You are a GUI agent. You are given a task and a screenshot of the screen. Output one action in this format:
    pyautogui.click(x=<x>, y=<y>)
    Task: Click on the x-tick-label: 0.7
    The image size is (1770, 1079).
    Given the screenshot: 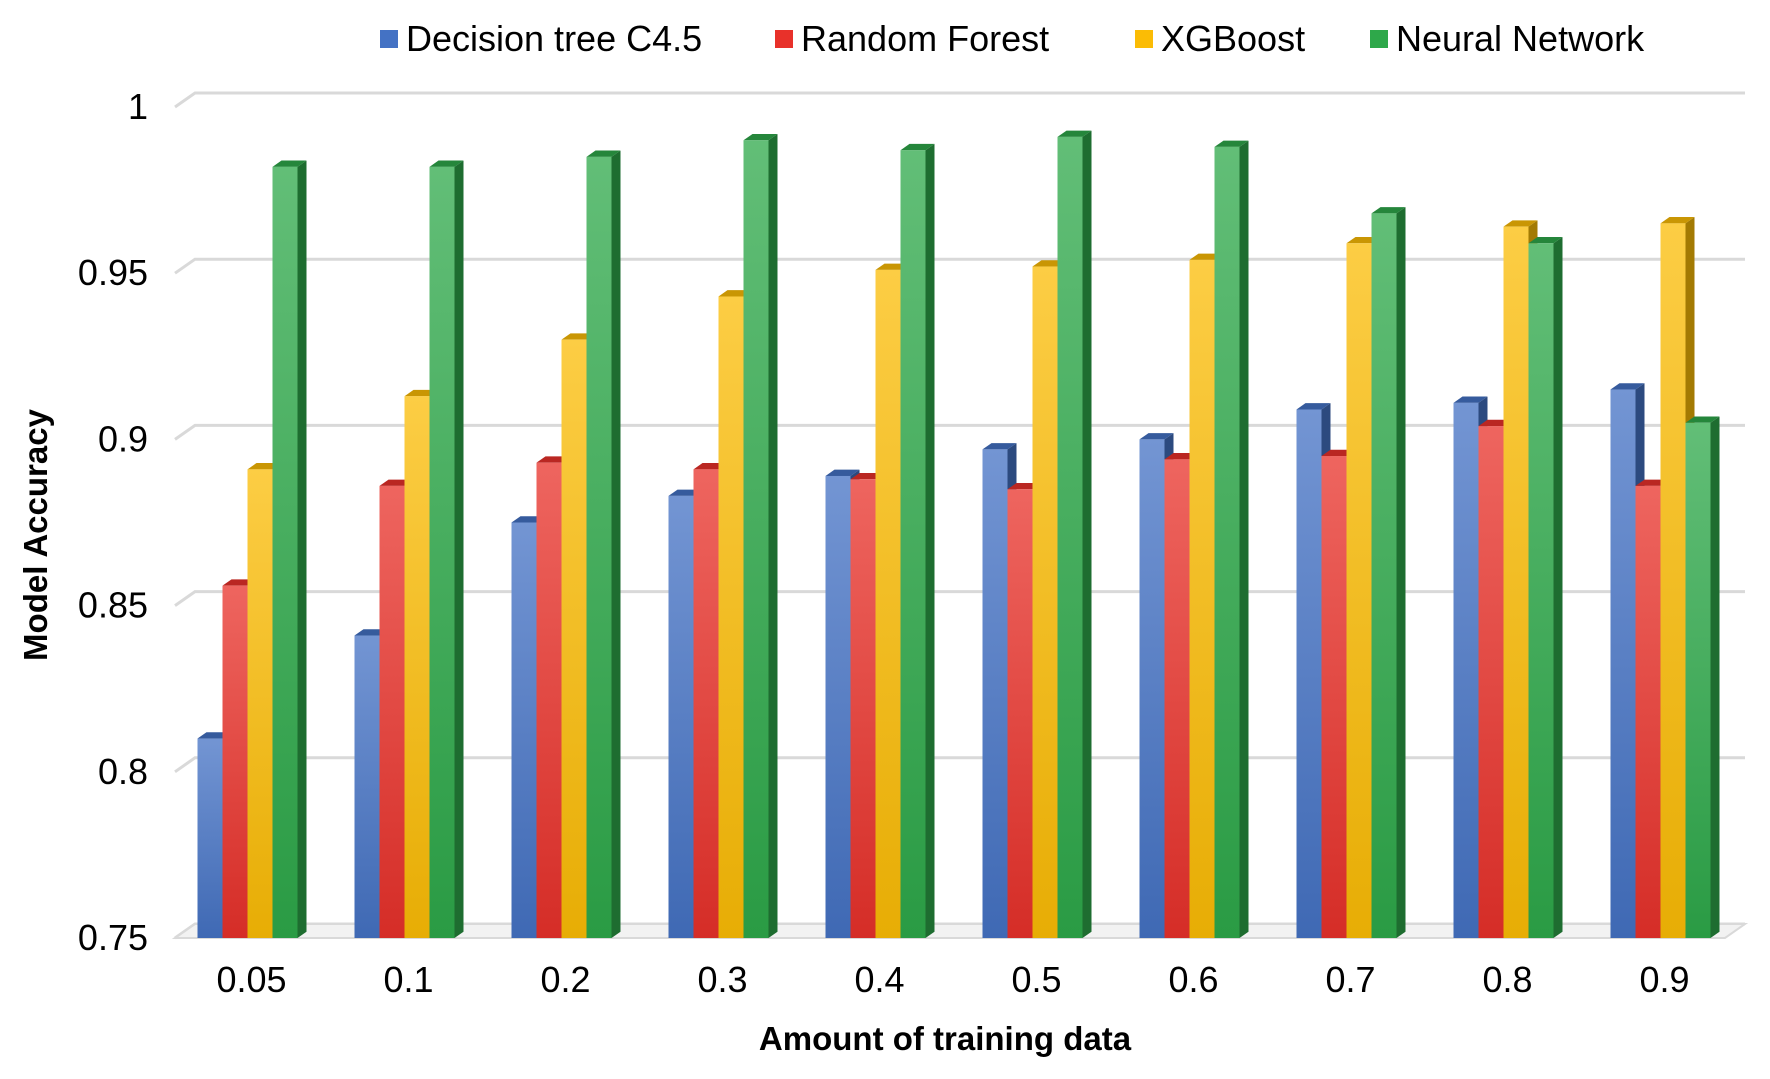 What is the action you would take?
    pyautogui.click(x=1350, y=979)
    